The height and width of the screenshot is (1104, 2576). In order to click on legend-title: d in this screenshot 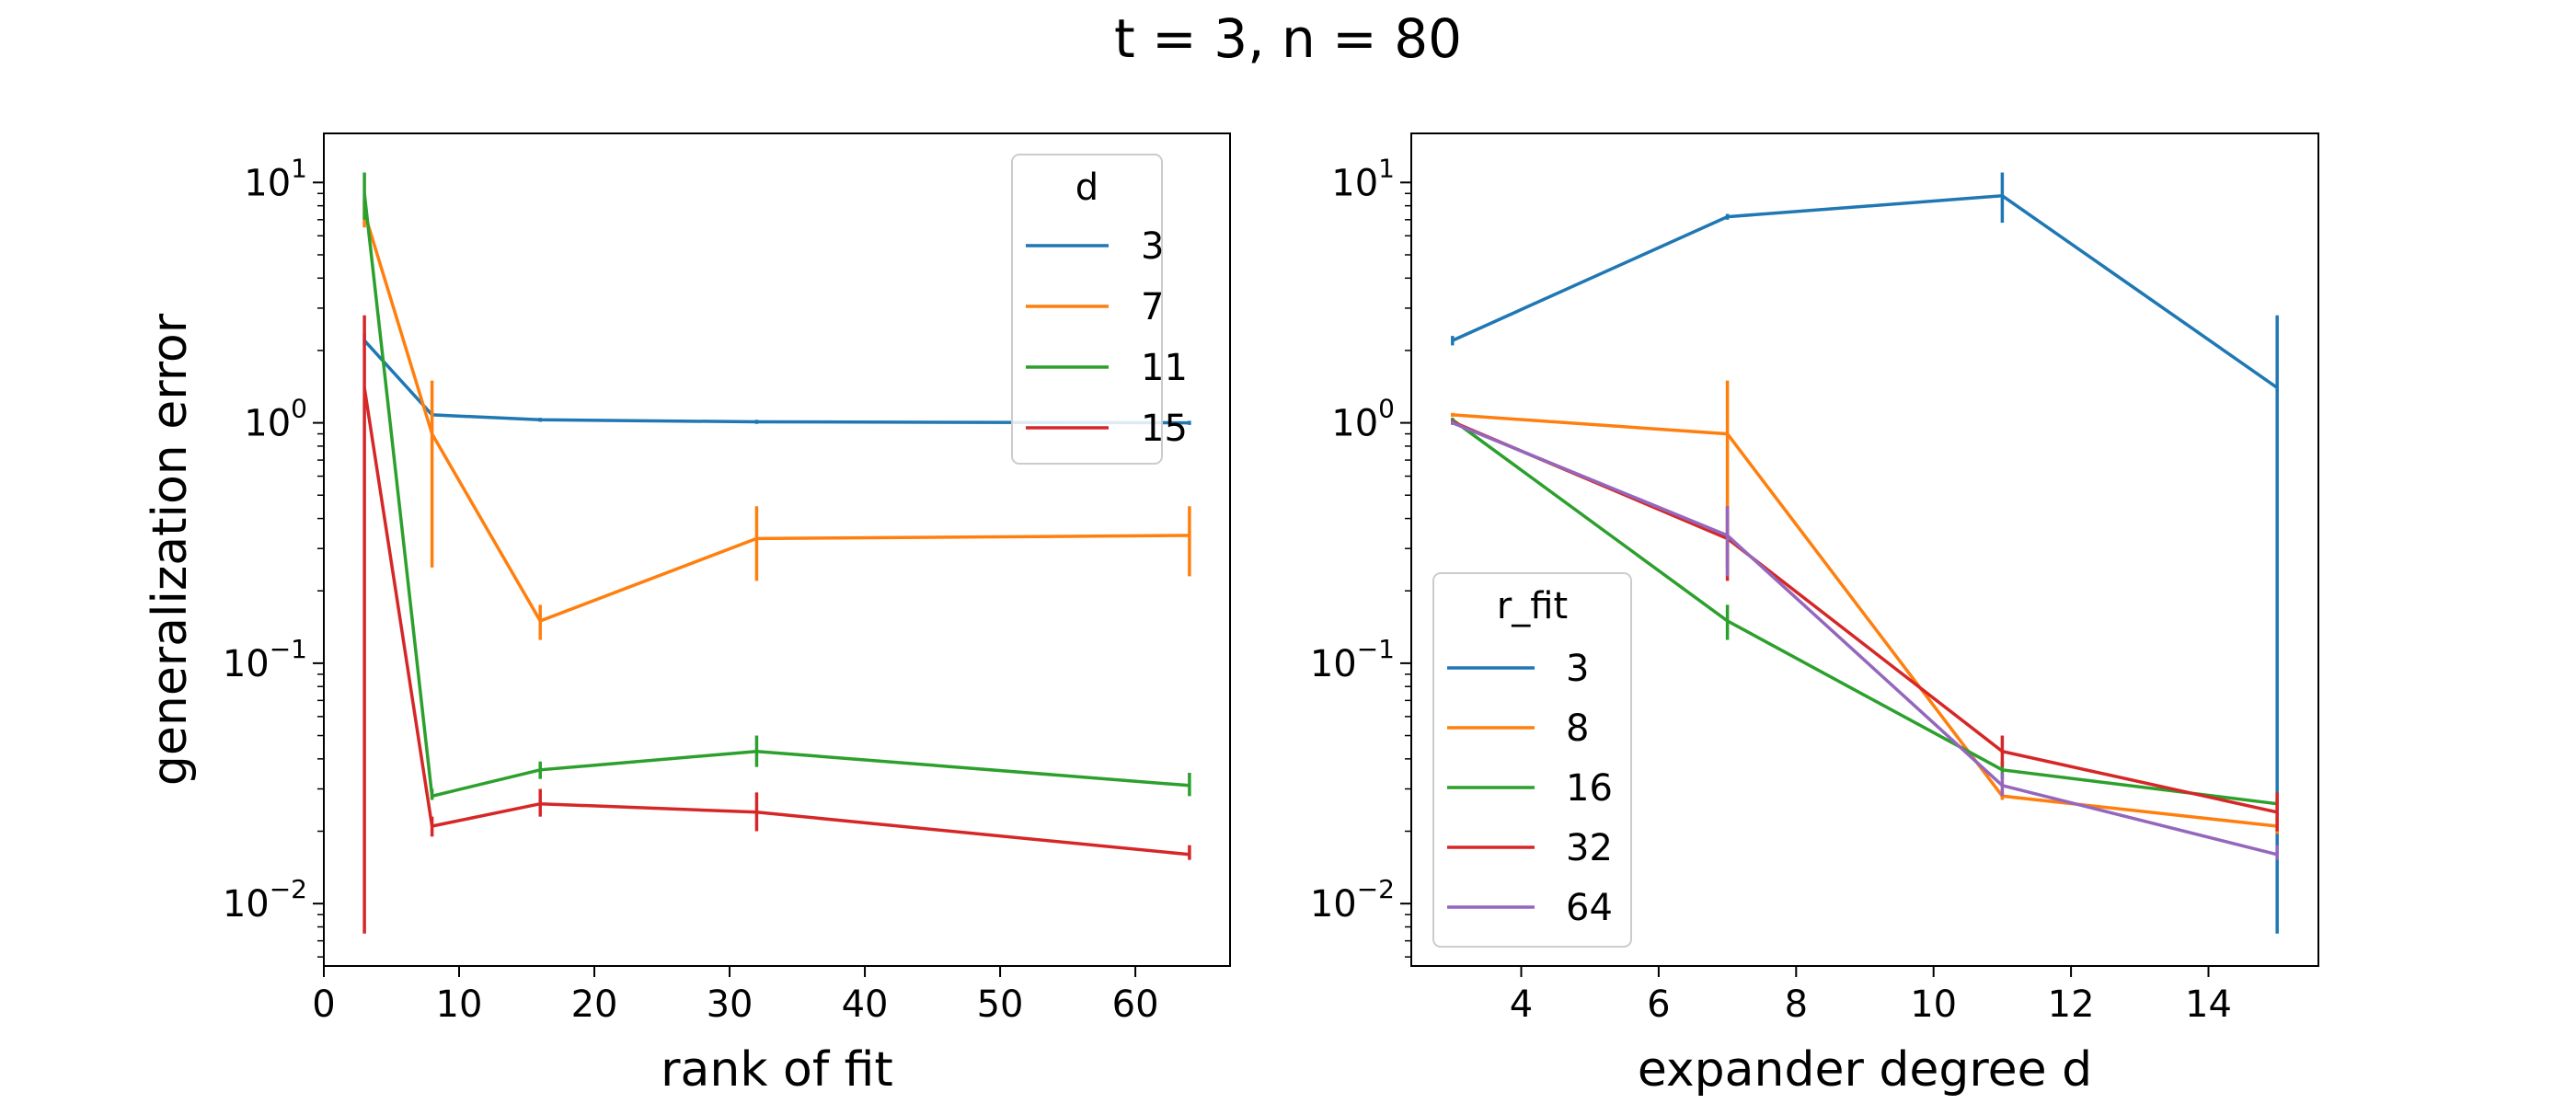, I will do `click(1086, 188)`.